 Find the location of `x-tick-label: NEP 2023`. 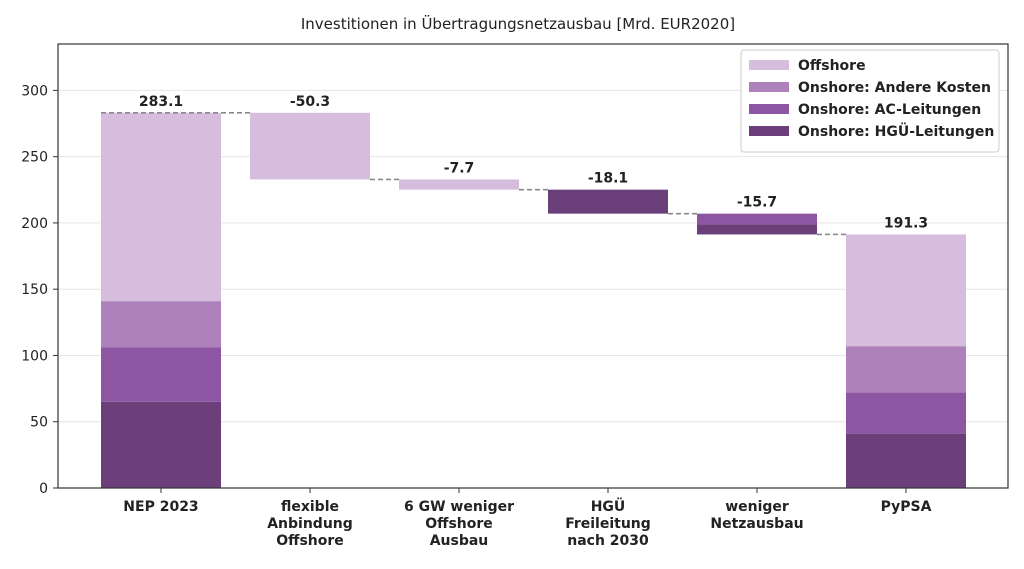

x-tick-label: NEP 2023 is located at coordinates (160, 507).